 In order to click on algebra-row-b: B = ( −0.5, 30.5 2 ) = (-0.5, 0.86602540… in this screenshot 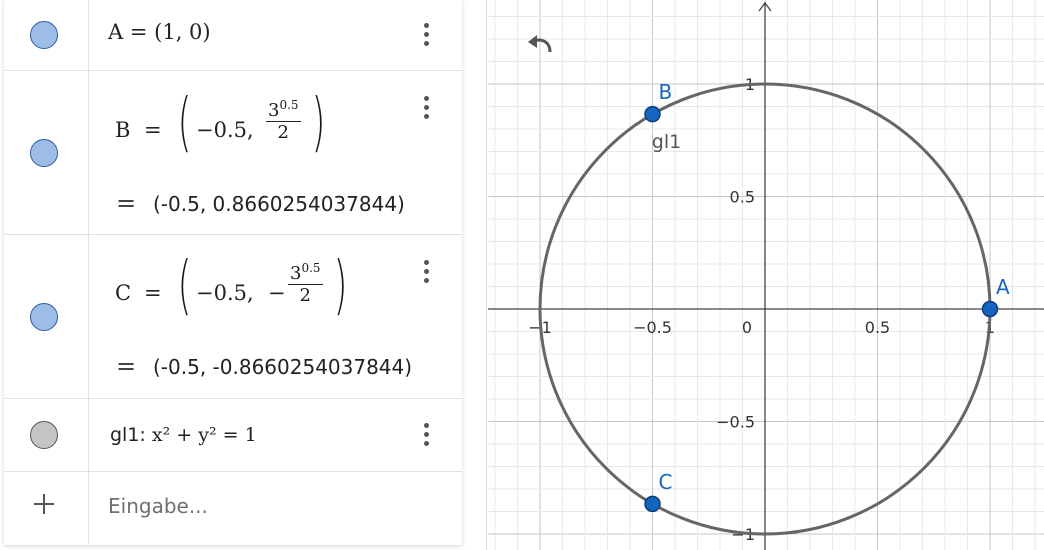, I will do `click(233, 153)`.